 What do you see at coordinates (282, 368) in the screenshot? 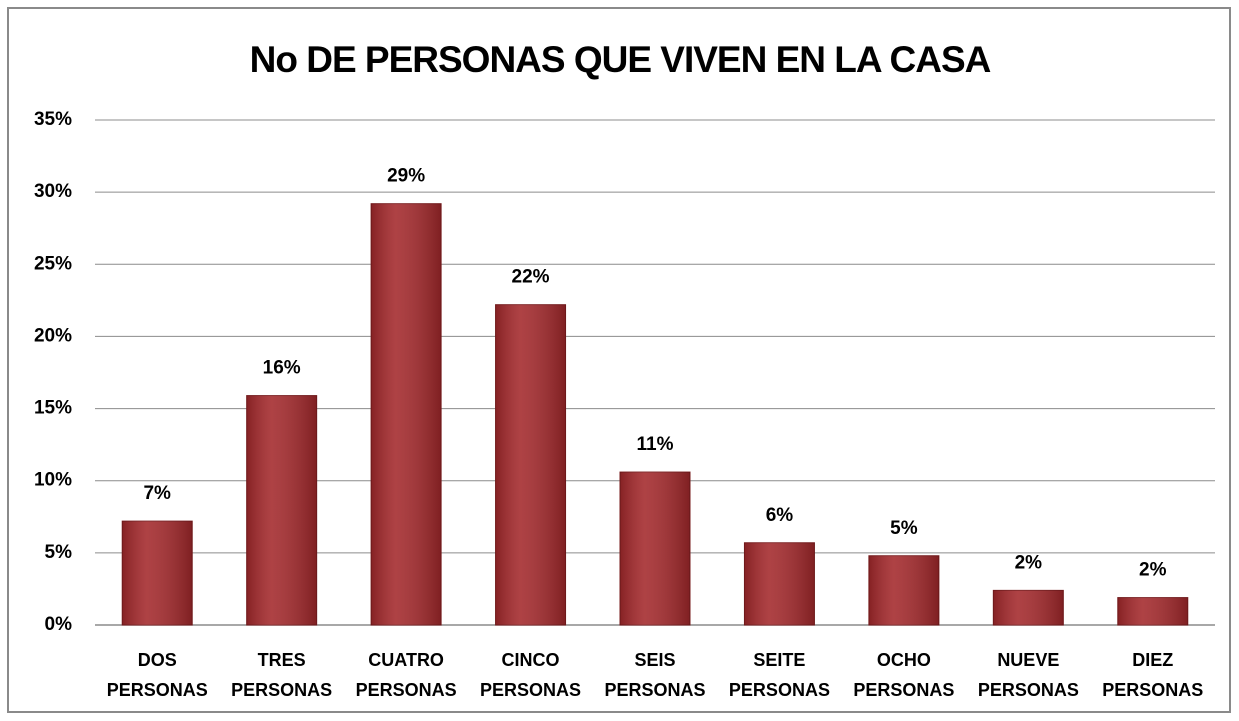
I see `data-label: 16%` at bounding box center [282, 368].